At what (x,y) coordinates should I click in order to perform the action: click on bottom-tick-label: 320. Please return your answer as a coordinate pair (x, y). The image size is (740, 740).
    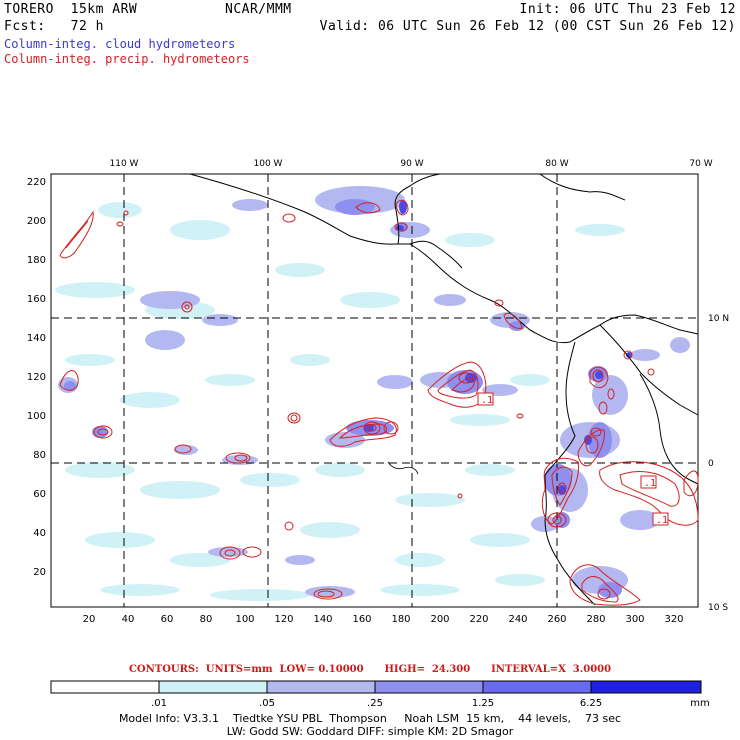
    Looking at the image, I should click on (673, 619).